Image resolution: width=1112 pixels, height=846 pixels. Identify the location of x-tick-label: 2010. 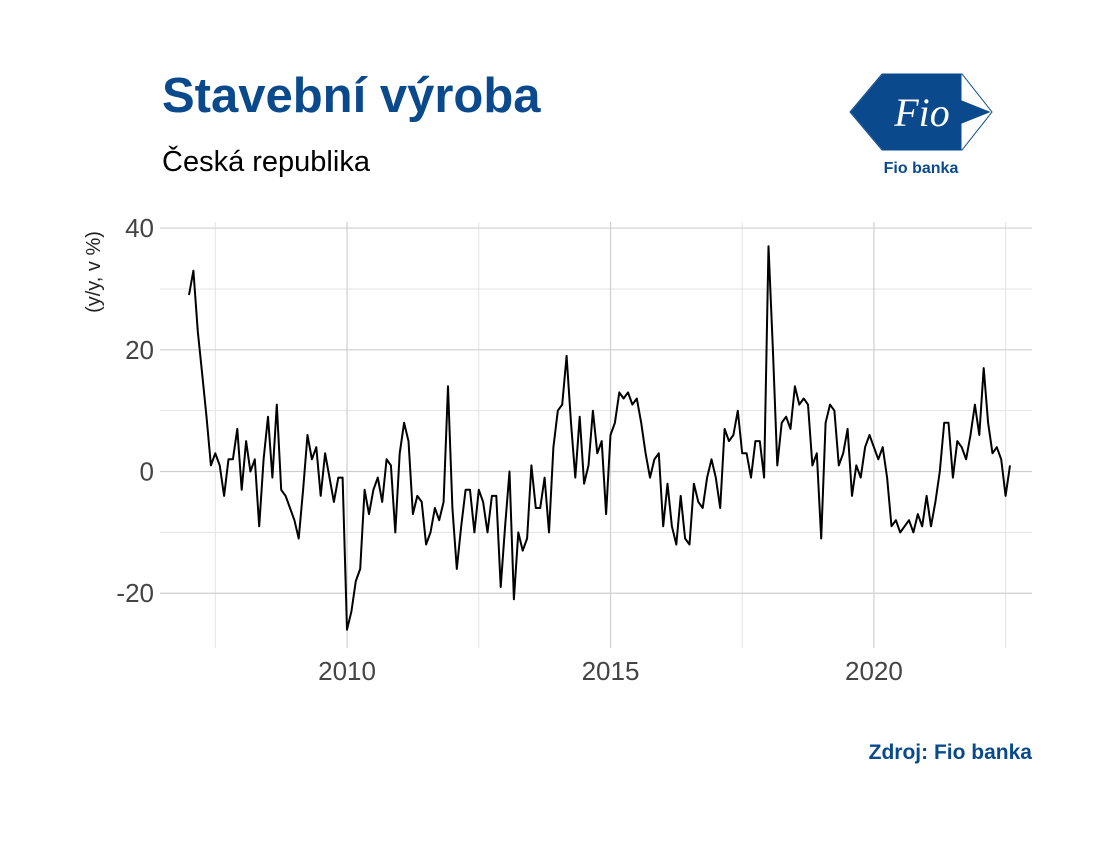
(347, 671).